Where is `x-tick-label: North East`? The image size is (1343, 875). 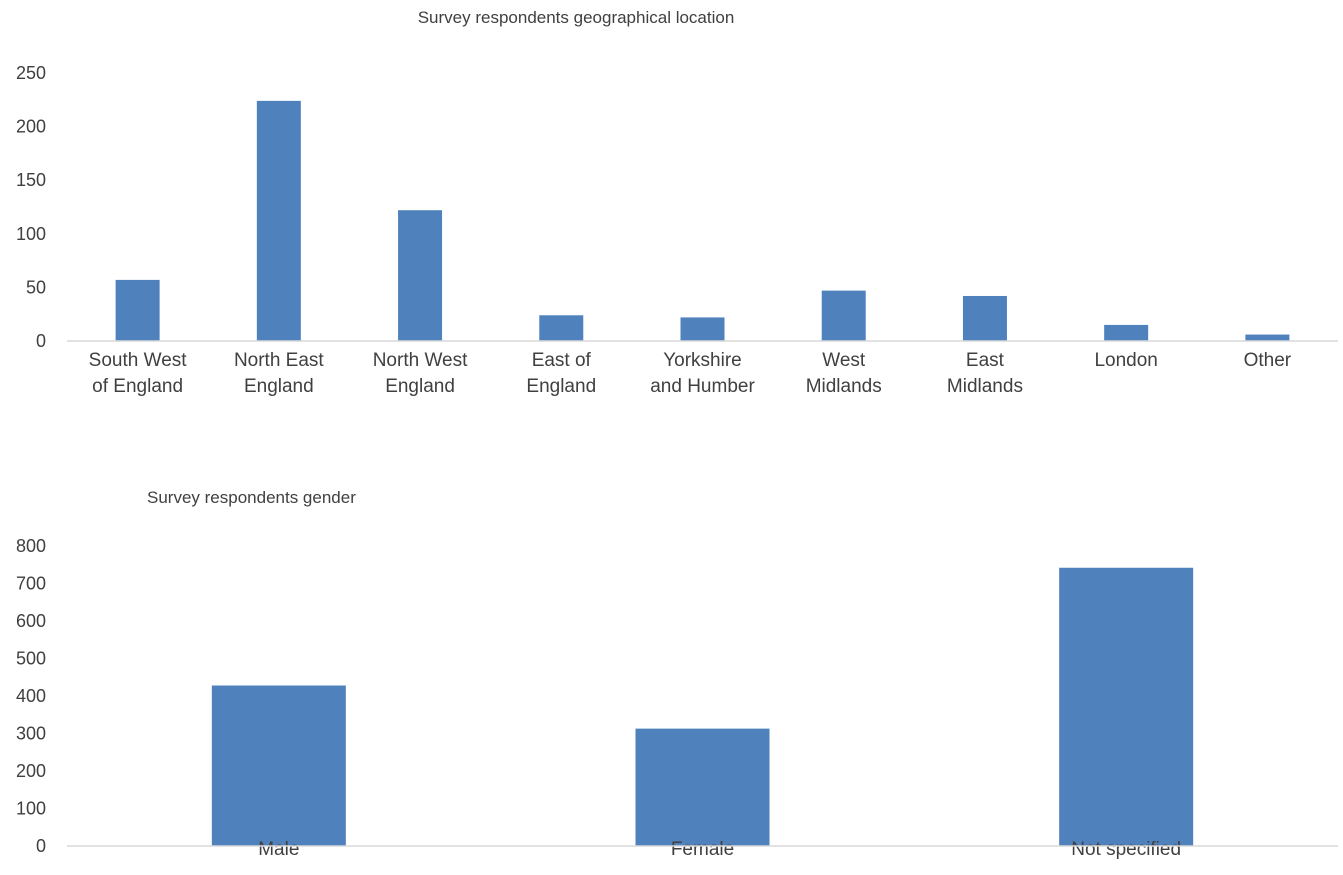
x-tick-label: North East is located at coordinates (279, 360).